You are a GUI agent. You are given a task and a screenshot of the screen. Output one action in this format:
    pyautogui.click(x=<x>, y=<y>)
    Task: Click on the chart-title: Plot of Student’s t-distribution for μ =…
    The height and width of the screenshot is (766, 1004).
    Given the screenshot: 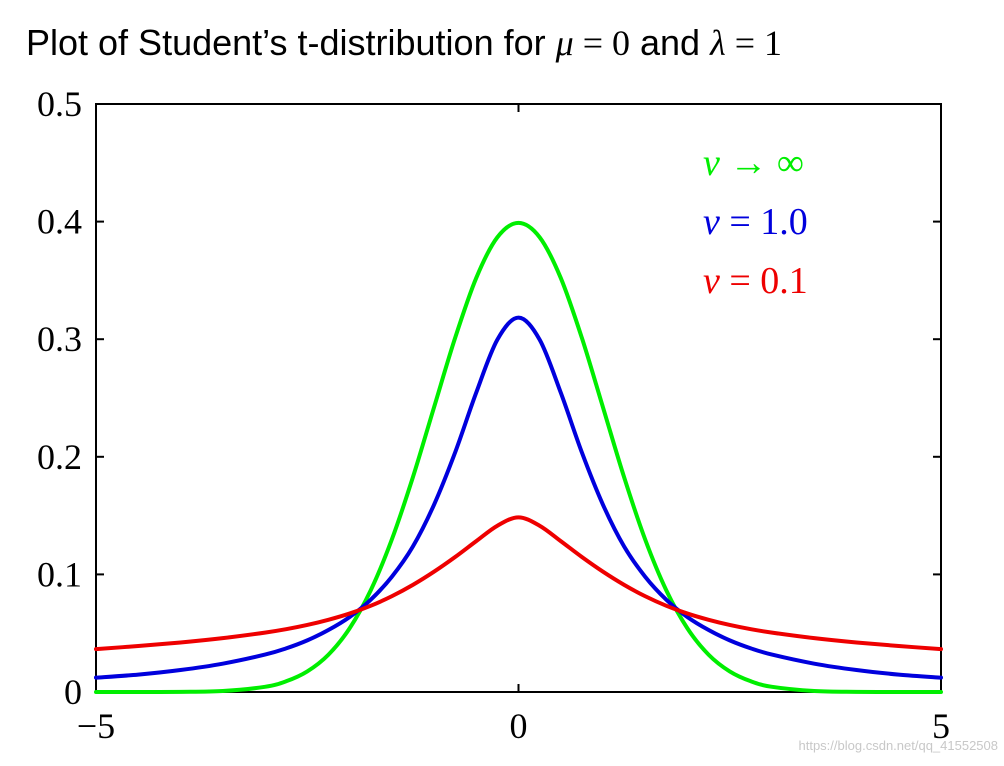 What is the action you would take?
    pyautogui.click(x=404, y=42)
    